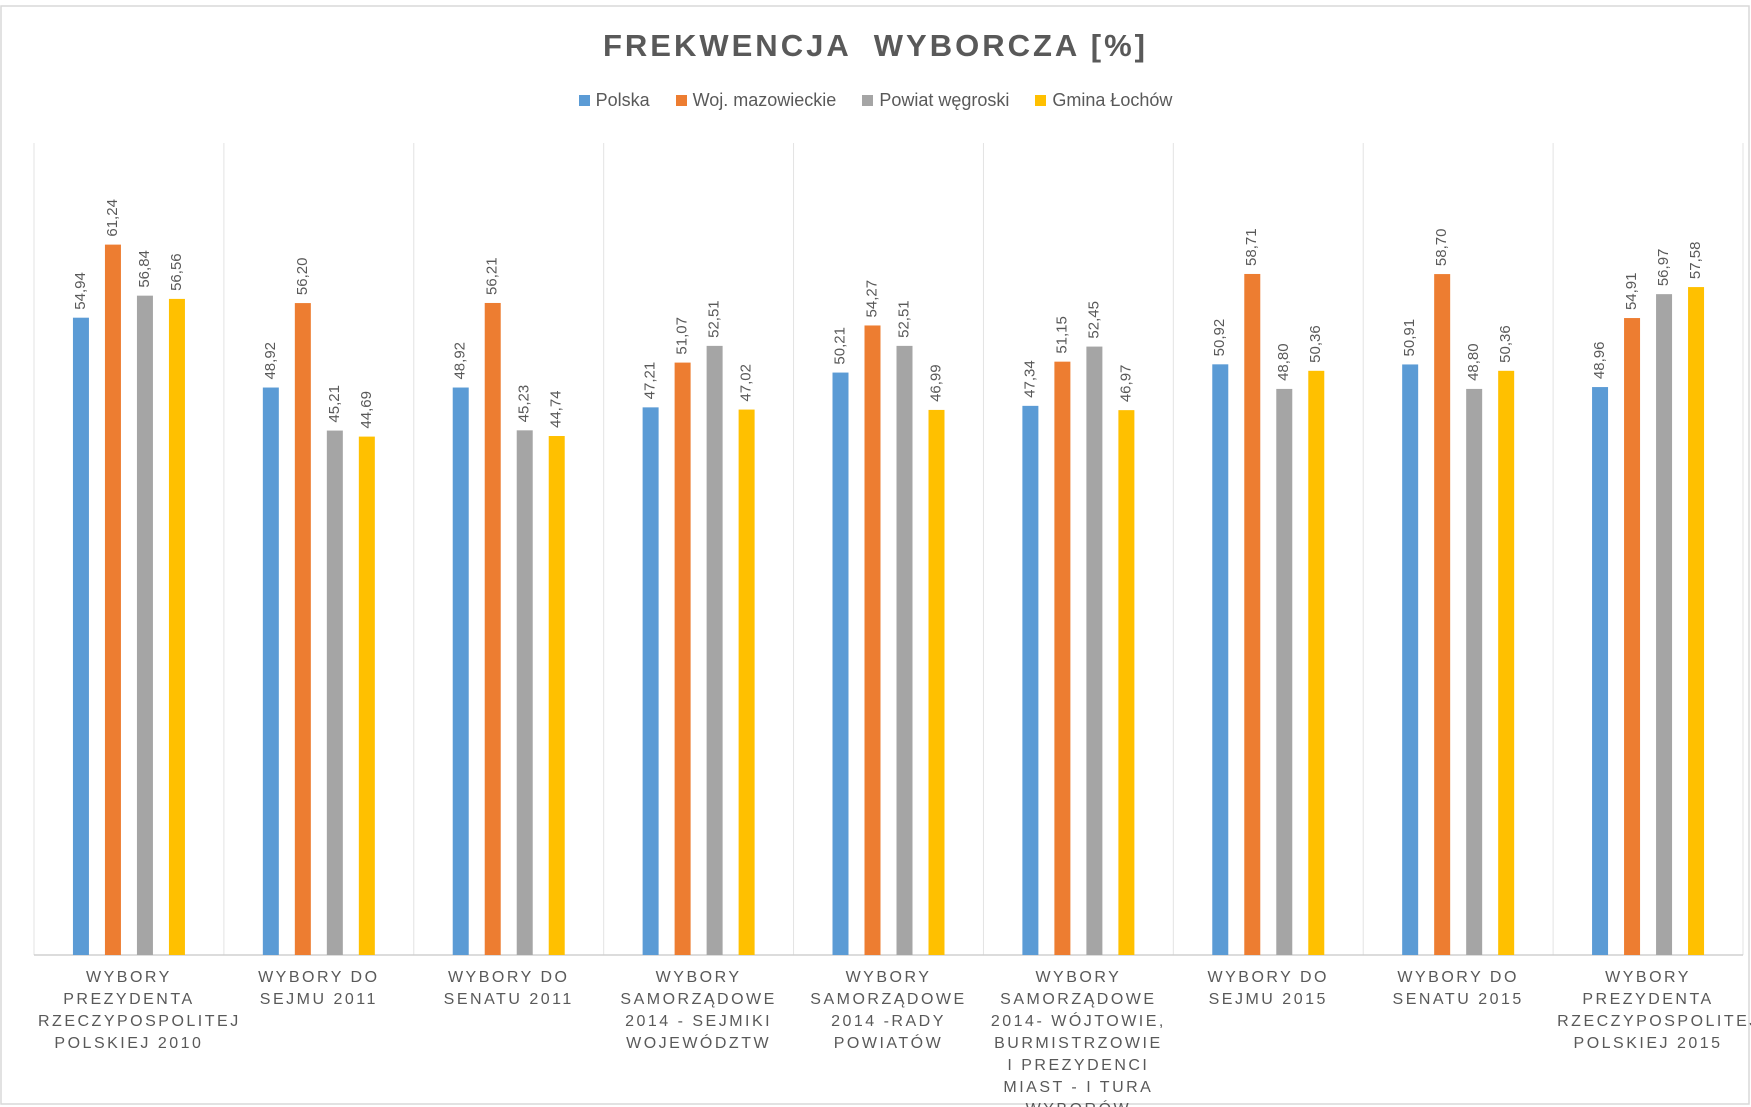  I want to click on value-label: 56,97, so click(1663, 268).